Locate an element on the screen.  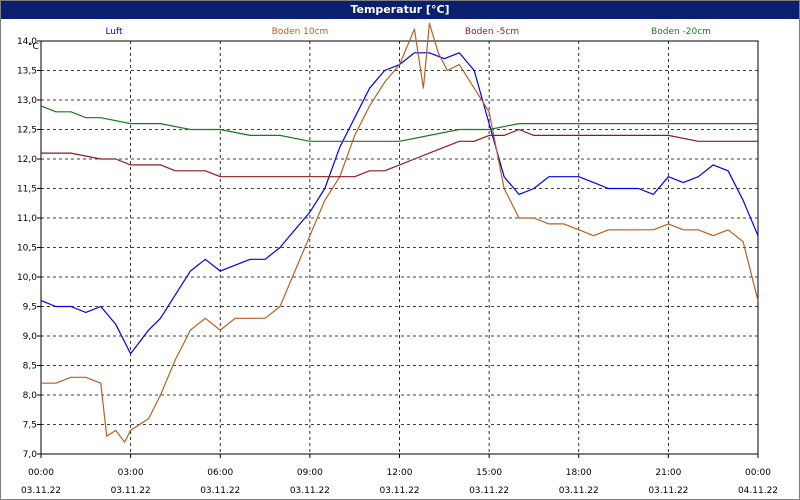
legend-entry: Luft is located at coordinates (114, 32).